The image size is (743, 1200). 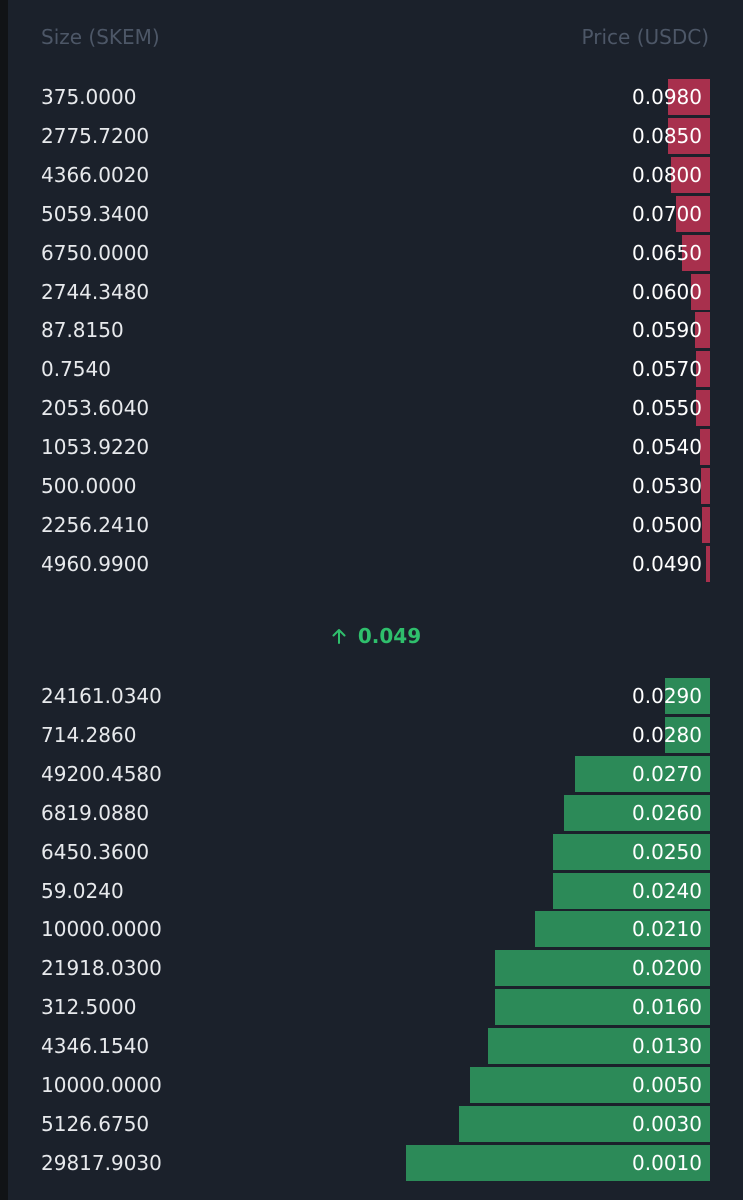 I want to click on bid-row: 714.2860 0.0280, so click(x=375, y=735).